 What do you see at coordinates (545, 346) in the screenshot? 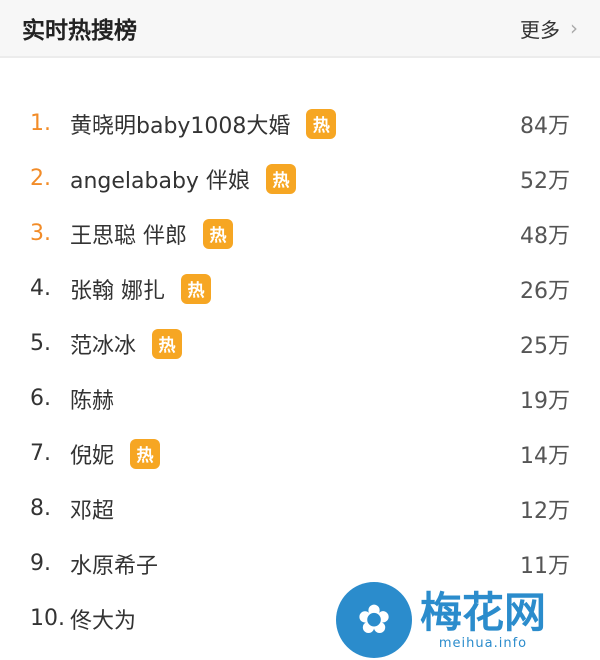
I see `search-count: 25万` at bounding box center [545, 346].